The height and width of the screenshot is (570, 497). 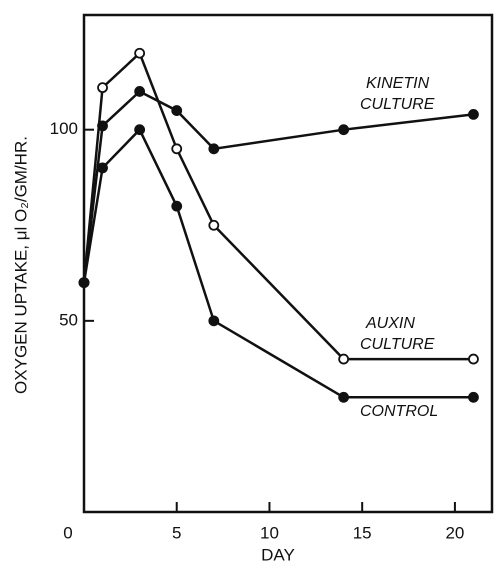 I want to click on series-annotation: AUXIN, so click(x=390, y=323).